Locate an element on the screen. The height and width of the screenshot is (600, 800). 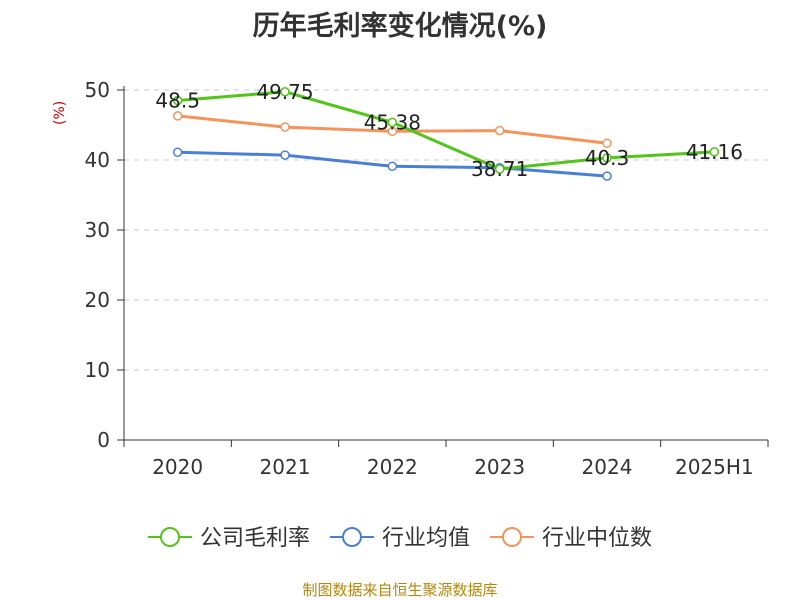
data-labels: 48.5 49.75 45.38 38.71 40.3 41.16 is located at coordinates (449, 130).